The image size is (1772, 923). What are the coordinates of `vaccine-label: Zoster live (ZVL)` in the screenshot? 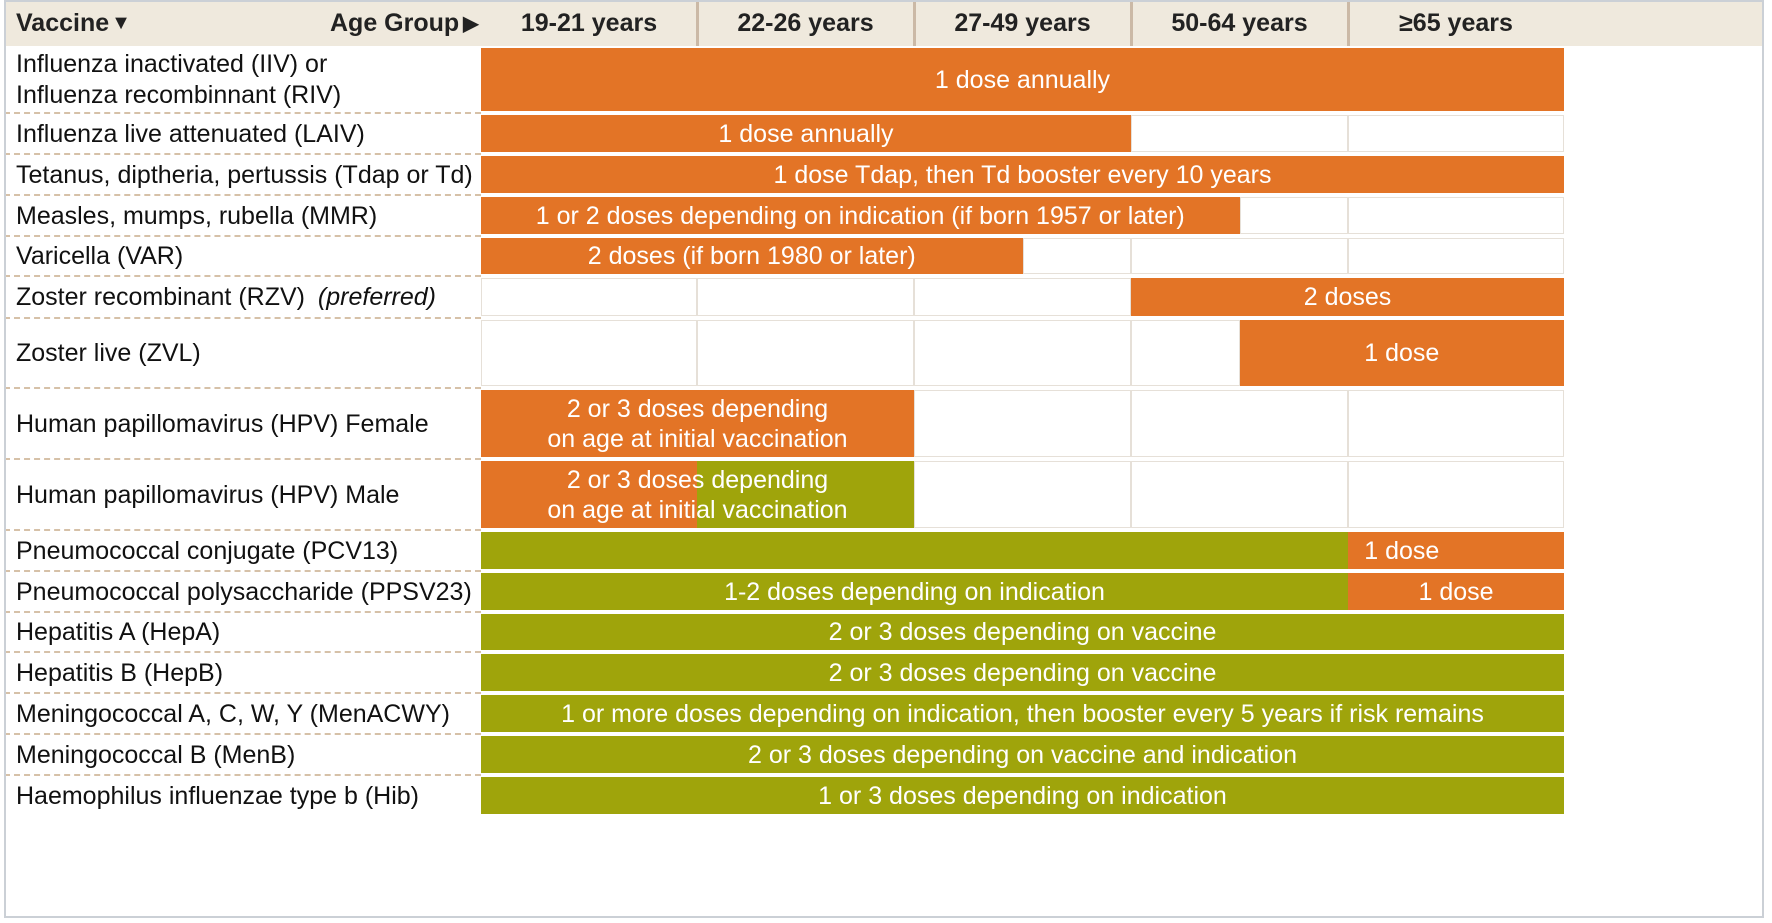 It's located at (108, 353).